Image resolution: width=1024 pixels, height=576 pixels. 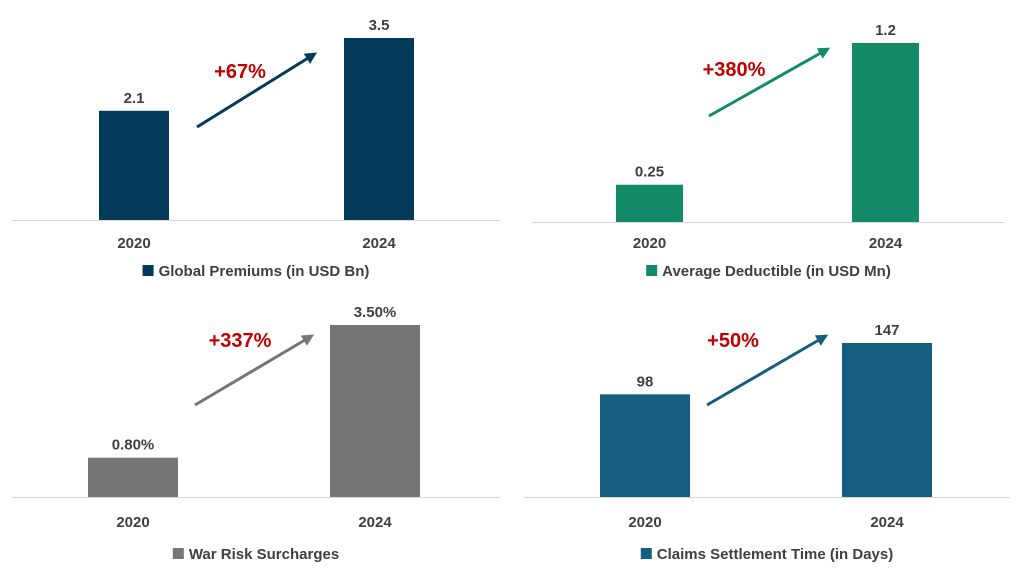 What do you see at coordinates (776, 271) in the screenshot?
I see `legend-label: Average Deductible (in USD Mn)` at bounding box center [776, 271].